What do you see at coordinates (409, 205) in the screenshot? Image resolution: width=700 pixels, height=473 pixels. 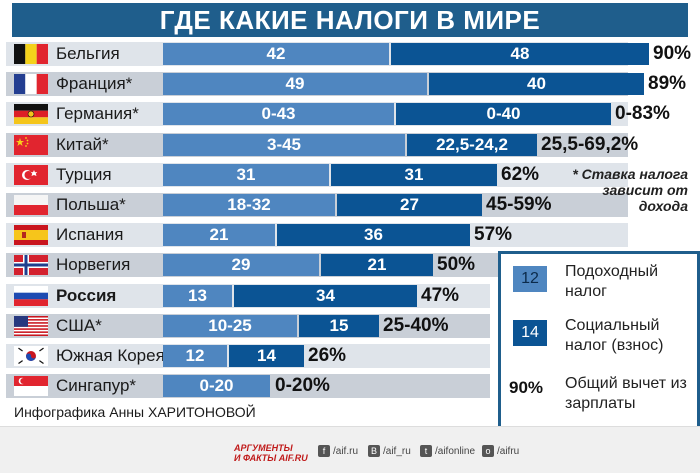 I see `social-tax-bar: 27` at bounding box center [409, 205].